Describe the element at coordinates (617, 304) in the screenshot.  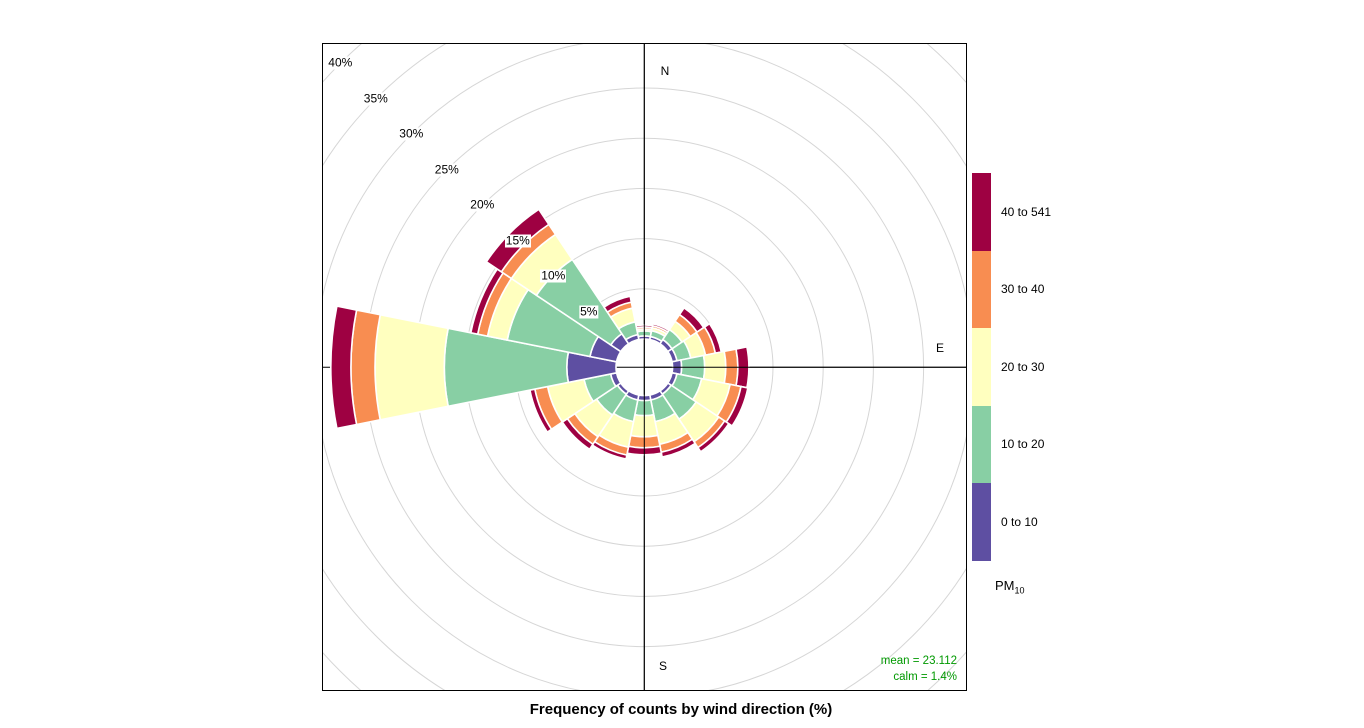
I see `petal-NNW-bin4` at that location.